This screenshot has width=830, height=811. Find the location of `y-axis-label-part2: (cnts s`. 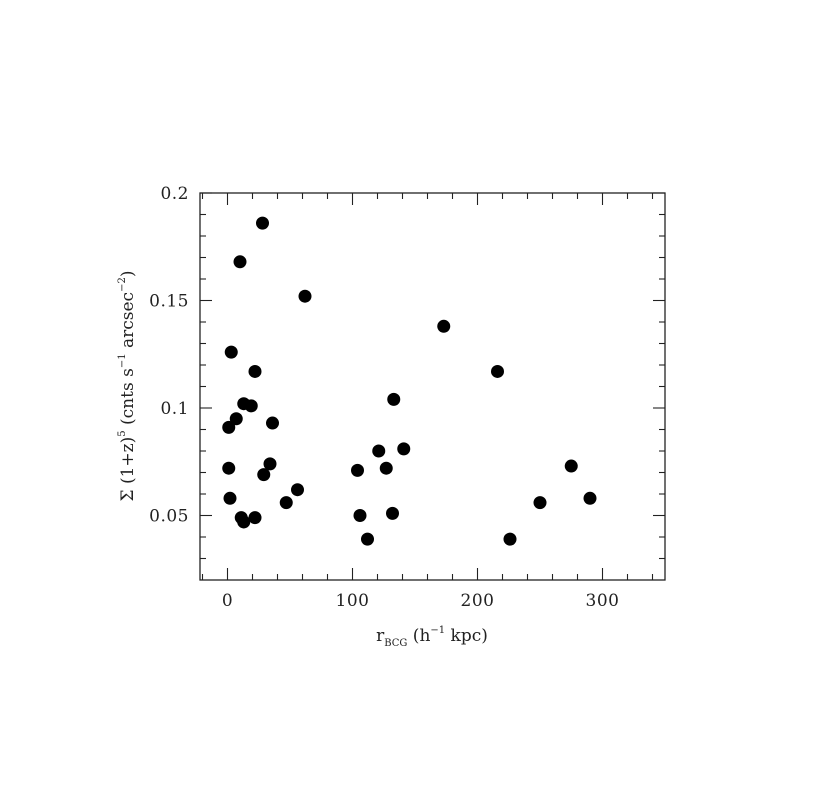

y-axis-label-part2: (cnts s is located at coordinates (128, 399).